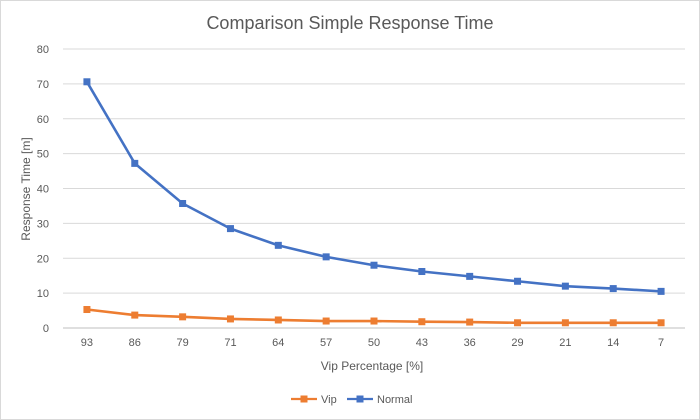  Describe the element at coordinates (43, 224) in the screenshot. I see `y-tick-label: 30` at that location.